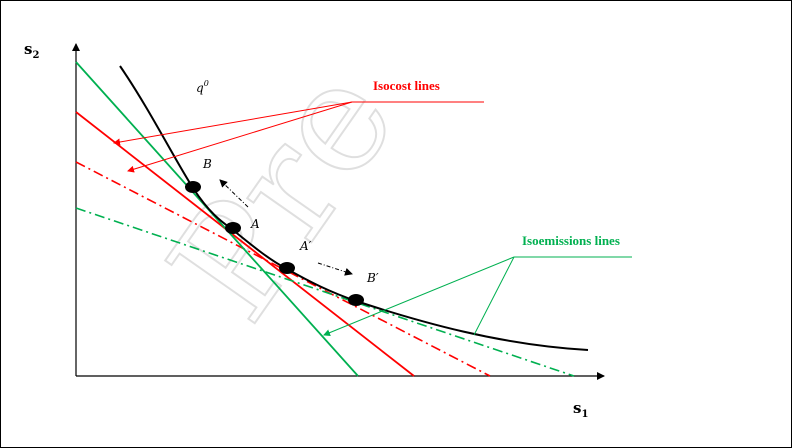 The image size is (792, 448). Describe the element at coordinates (31, 50) in the screenshot. I see `y-axis-label: s2` at that location.